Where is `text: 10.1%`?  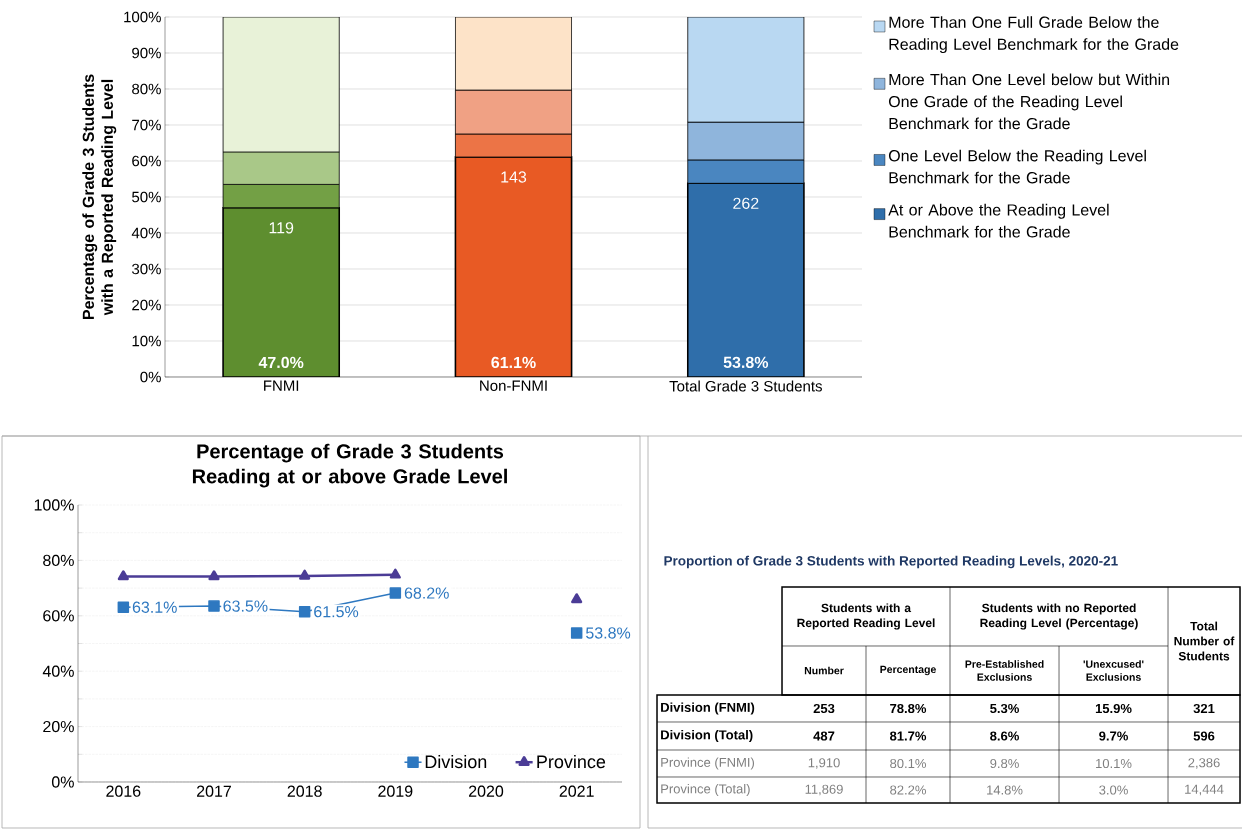 text: 10.1% is located at coordinates (1114, 763).